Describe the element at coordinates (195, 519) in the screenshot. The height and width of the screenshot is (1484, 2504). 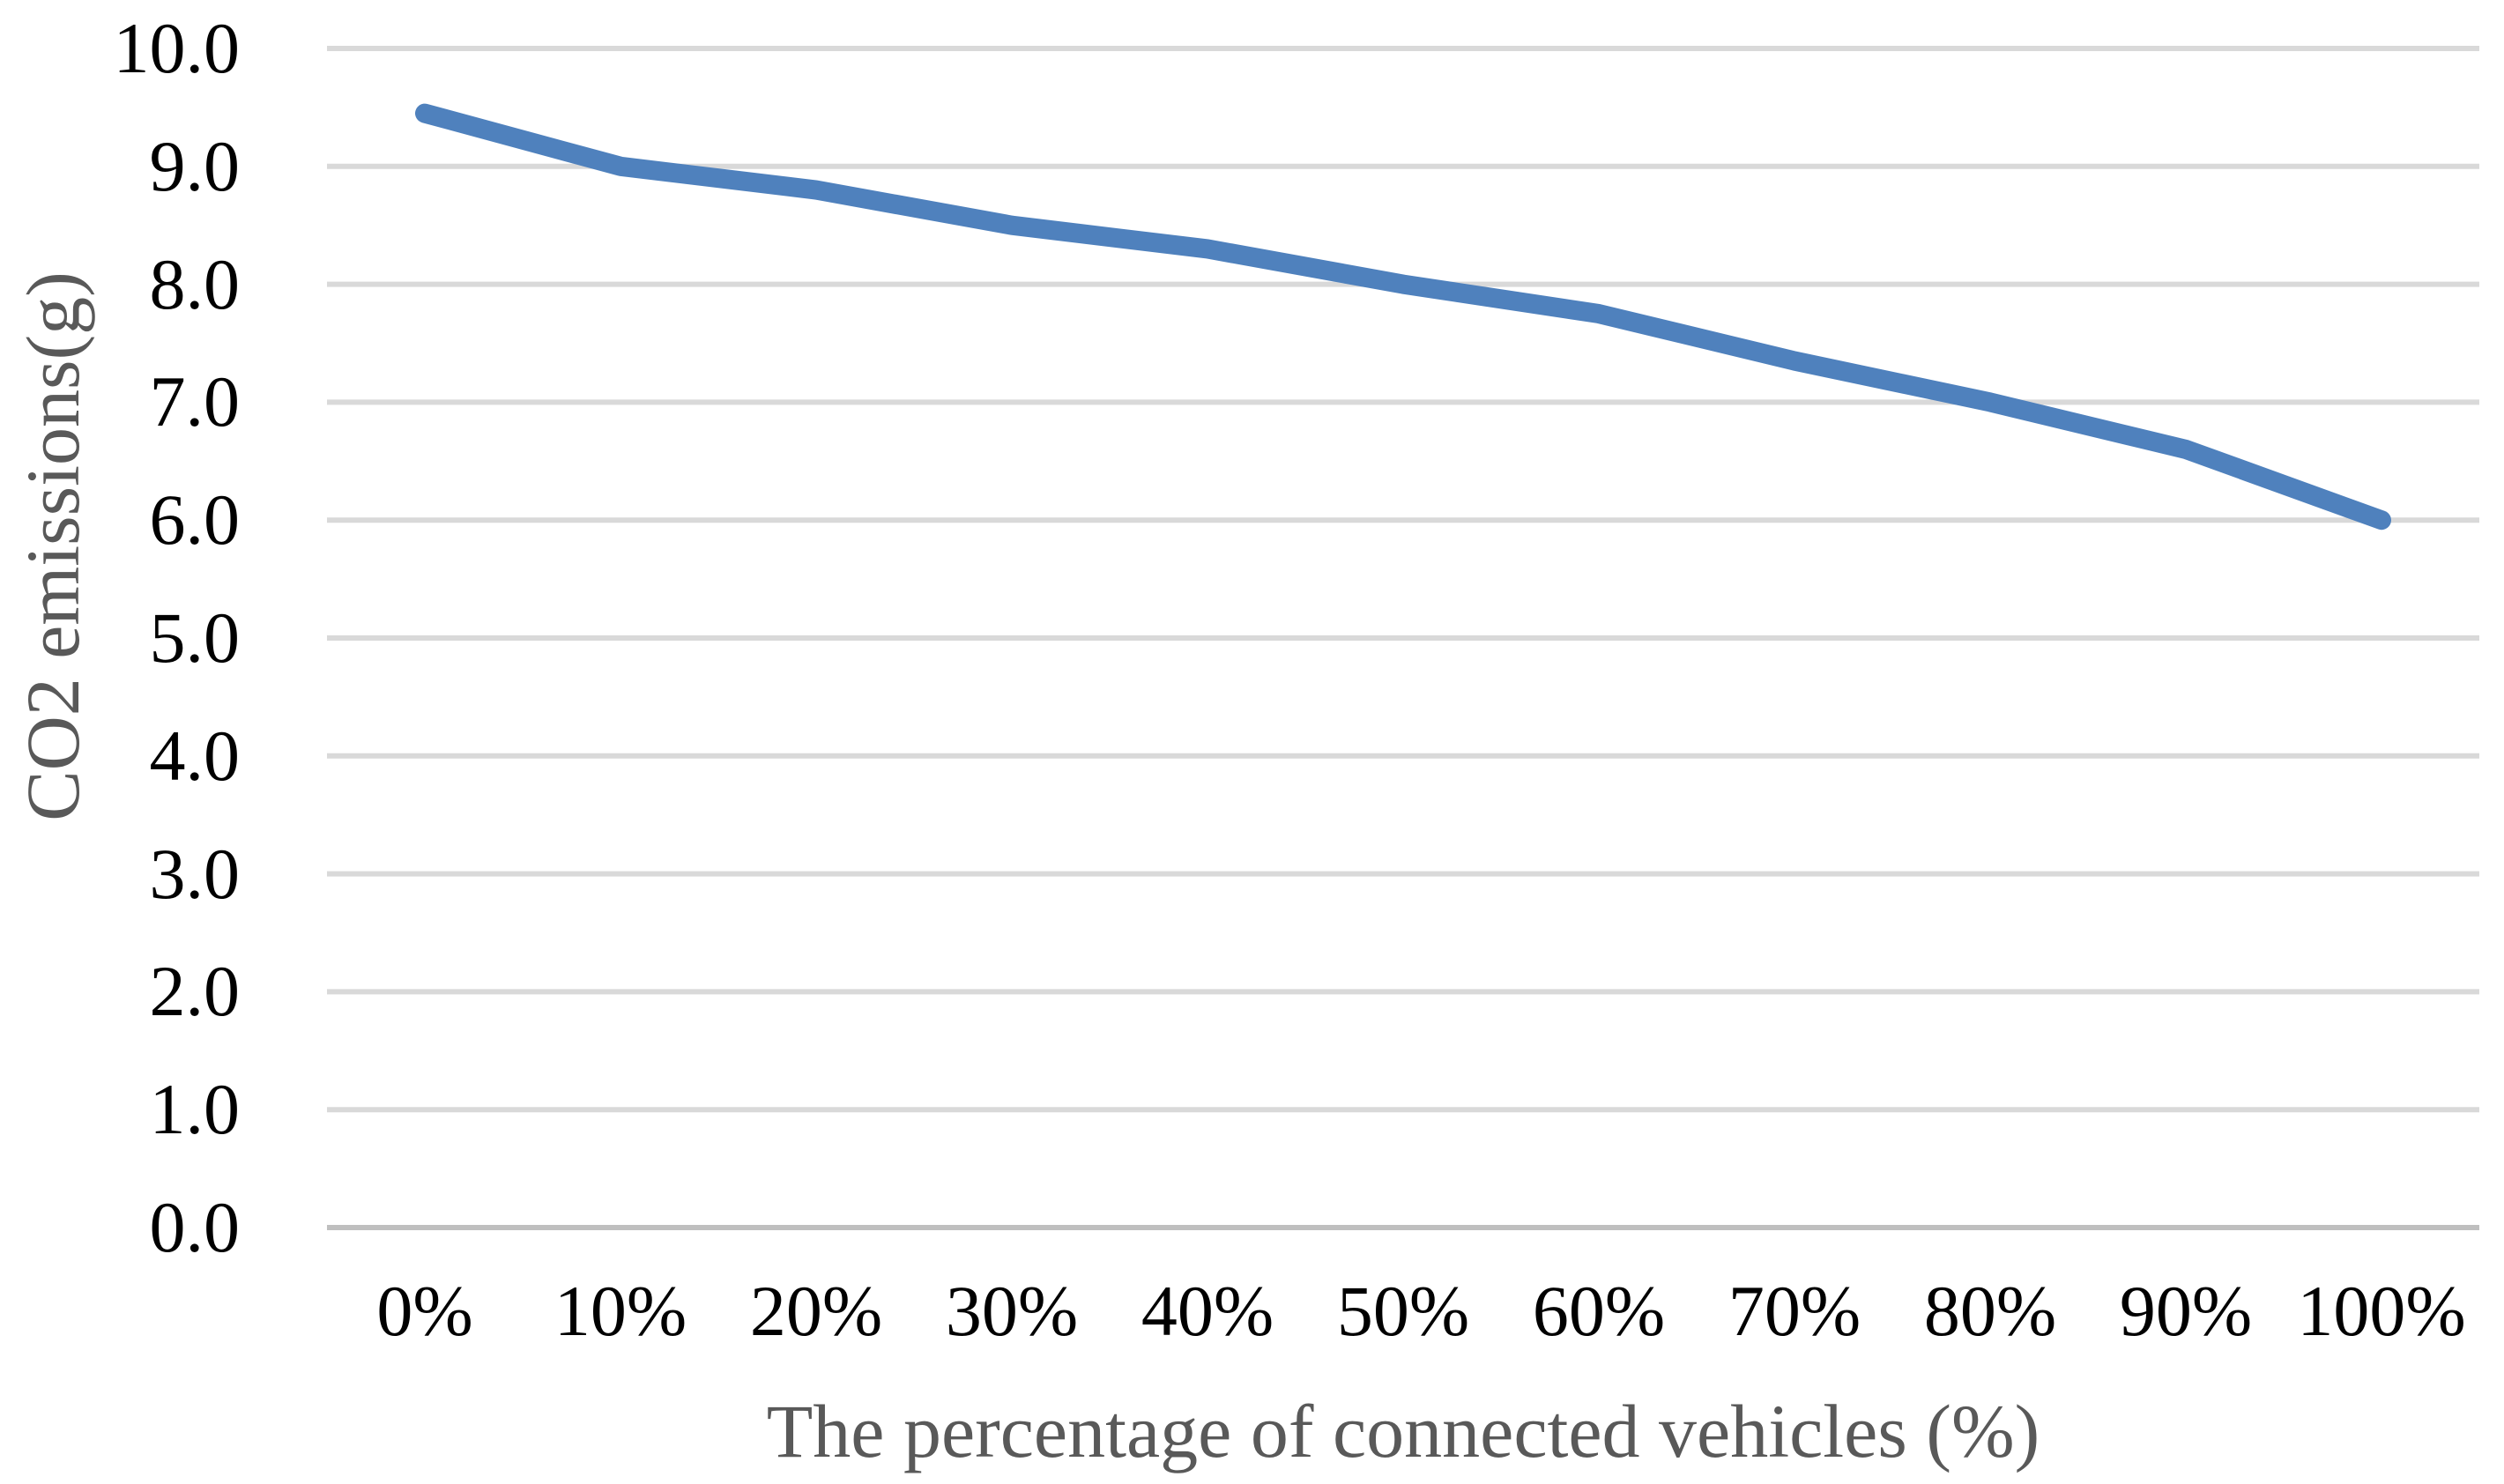
I see `y-tick-label: 6.0` at that location.